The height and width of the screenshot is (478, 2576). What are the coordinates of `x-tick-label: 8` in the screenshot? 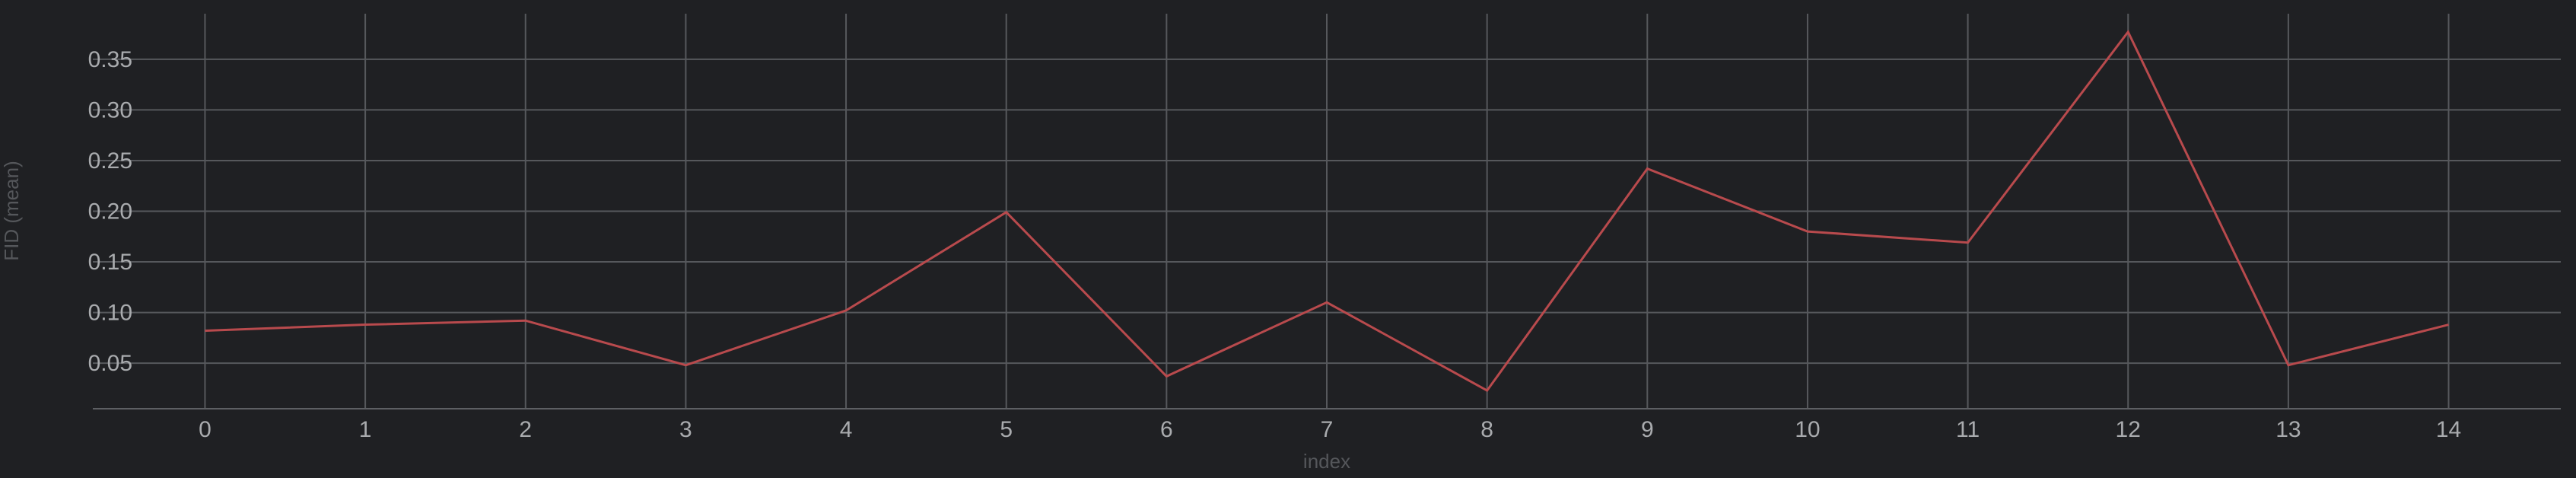 It's located at (1487, 430).